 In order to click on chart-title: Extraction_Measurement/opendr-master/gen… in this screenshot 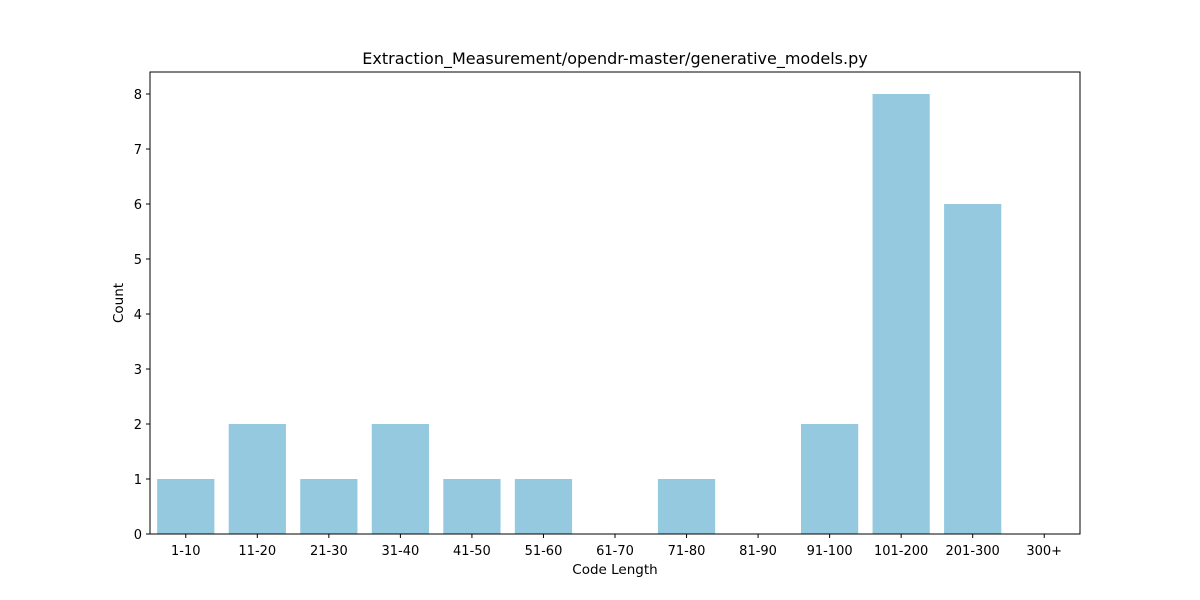, I will do `click(614, 59)`.